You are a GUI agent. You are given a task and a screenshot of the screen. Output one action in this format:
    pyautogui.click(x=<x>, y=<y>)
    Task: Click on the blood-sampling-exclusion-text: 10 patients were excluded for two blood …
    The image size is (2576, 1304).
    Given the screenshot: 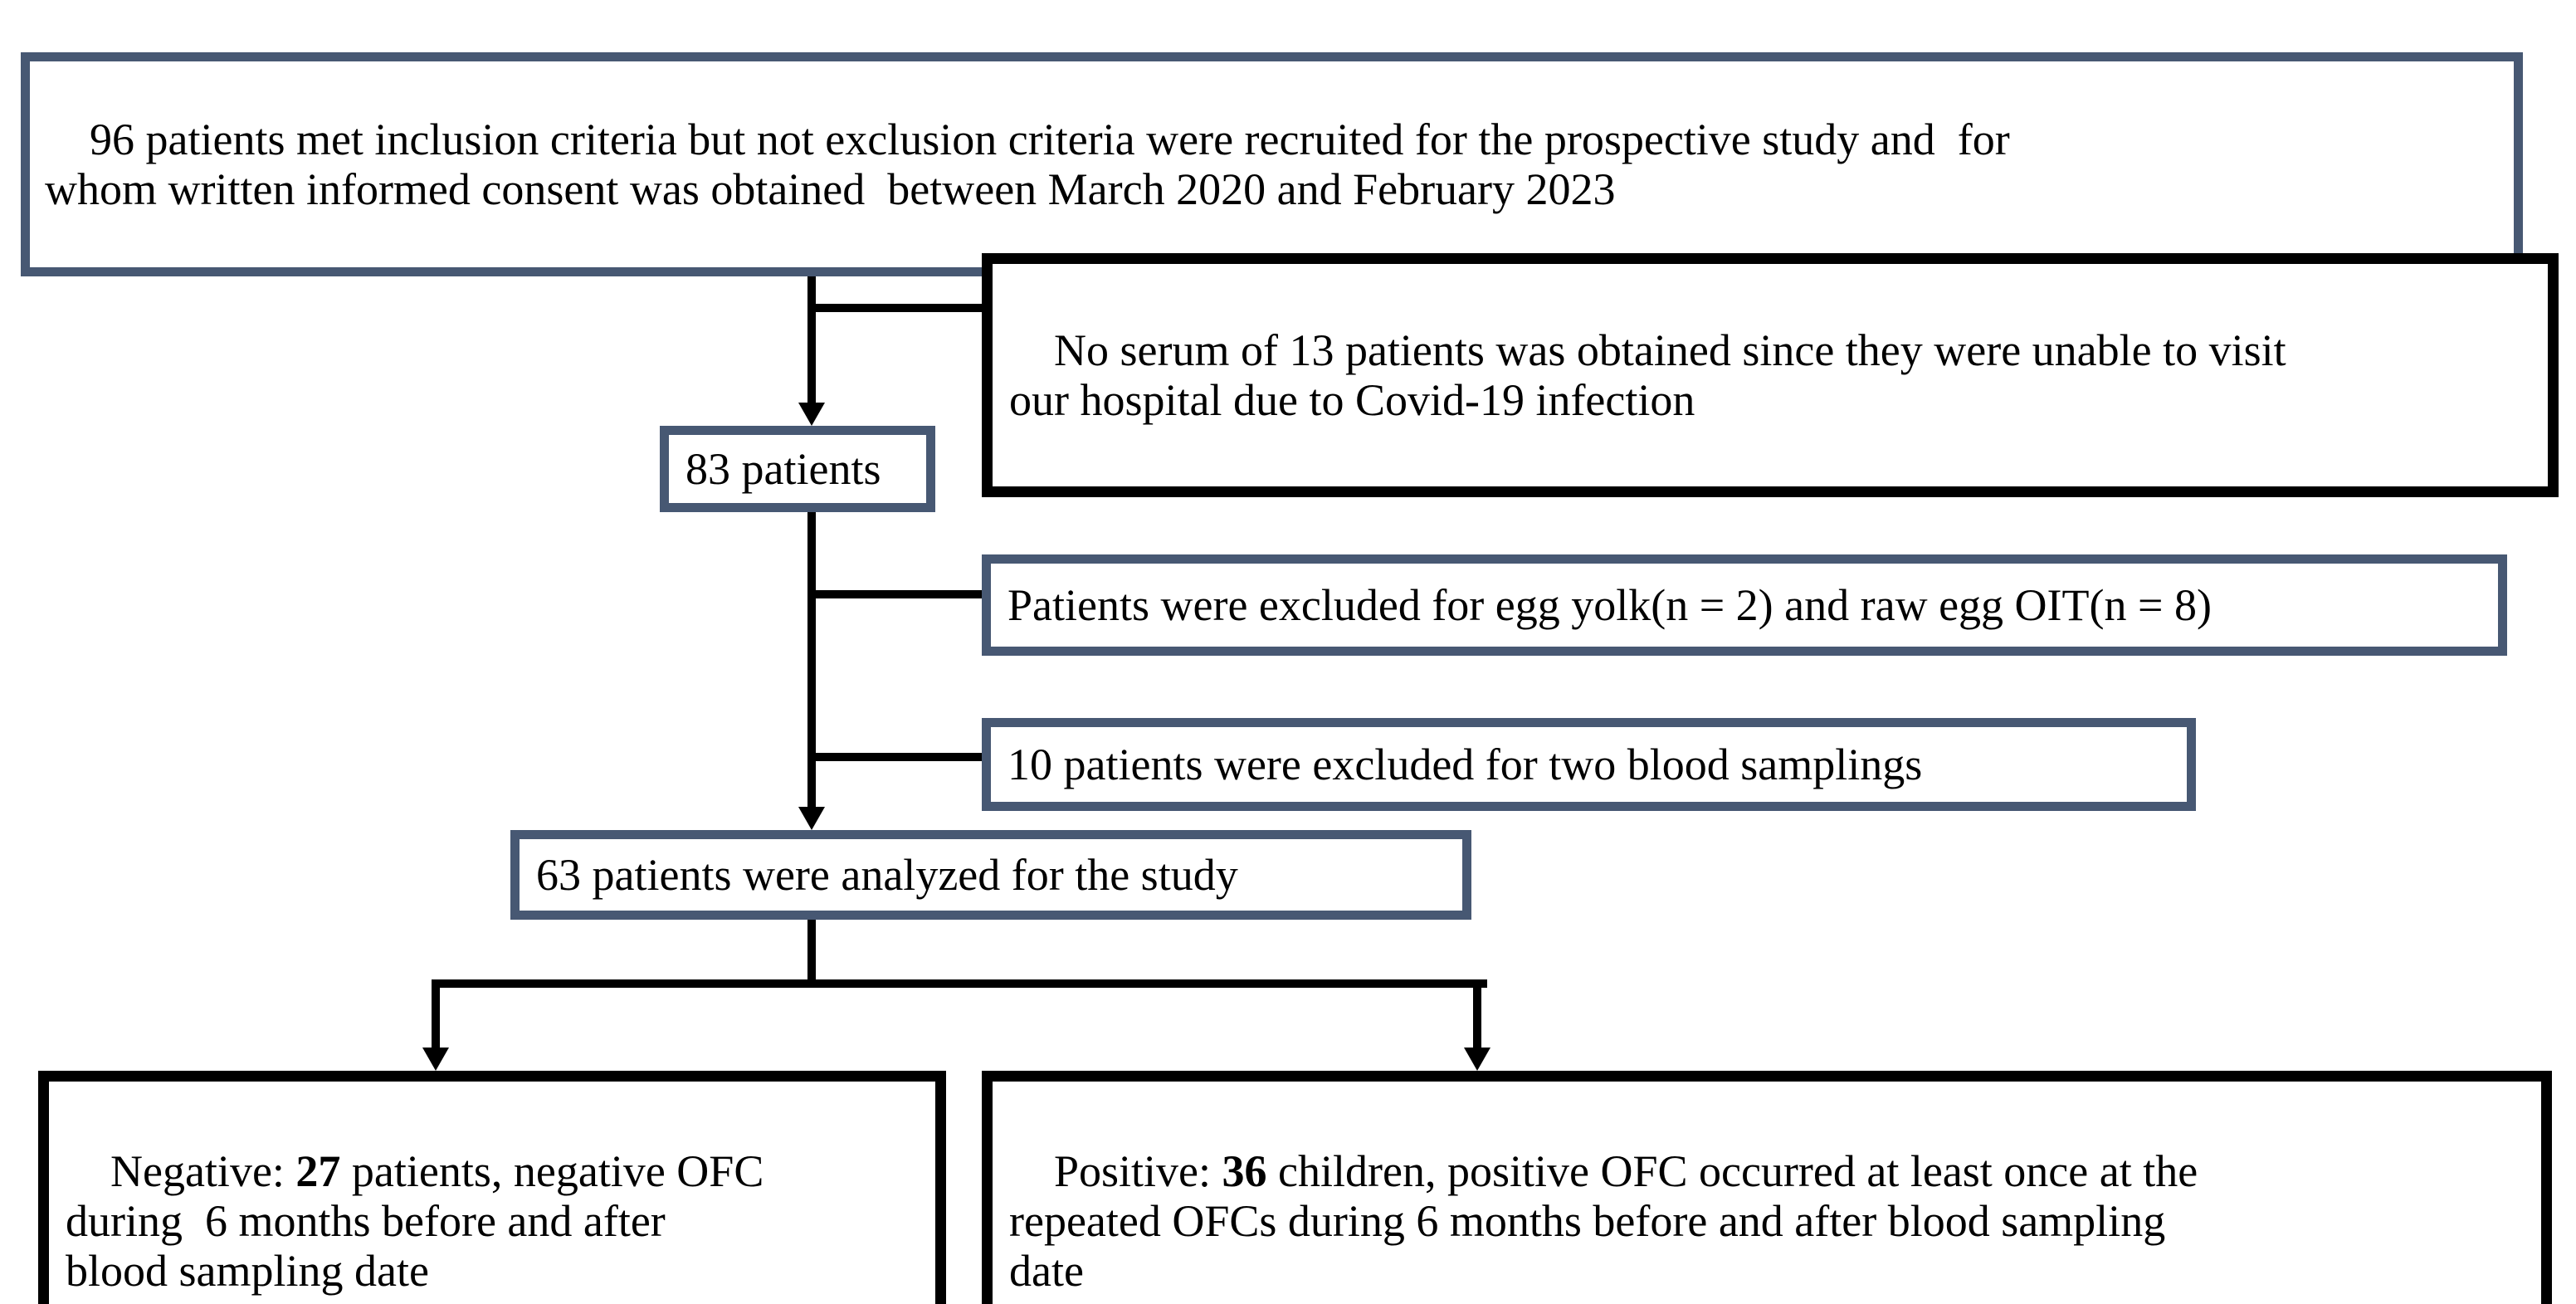 What is the action you would take?
    pyautogui.click(x=1465, y=764)
    